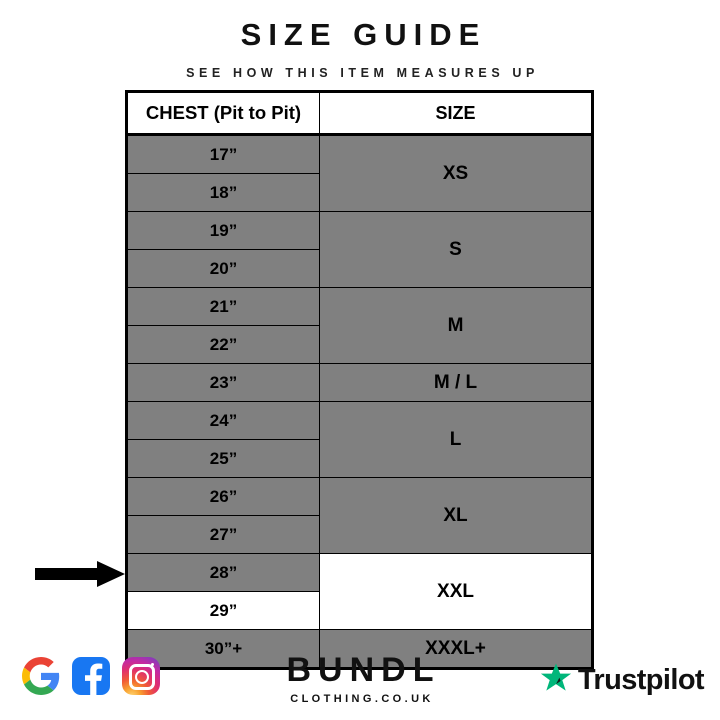 This screenshot has height=720, width=720. I want to click on facebook-icon, so click(91, 676).